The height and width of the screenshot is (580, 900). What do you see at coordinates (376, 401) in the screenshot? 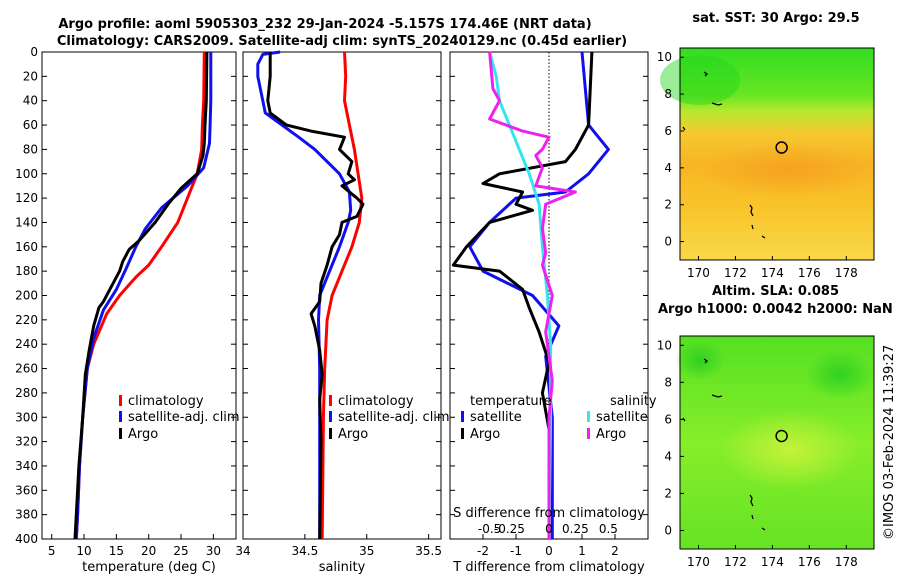
I see `legend-climatology: climatology` at bounding box center [376, 401].